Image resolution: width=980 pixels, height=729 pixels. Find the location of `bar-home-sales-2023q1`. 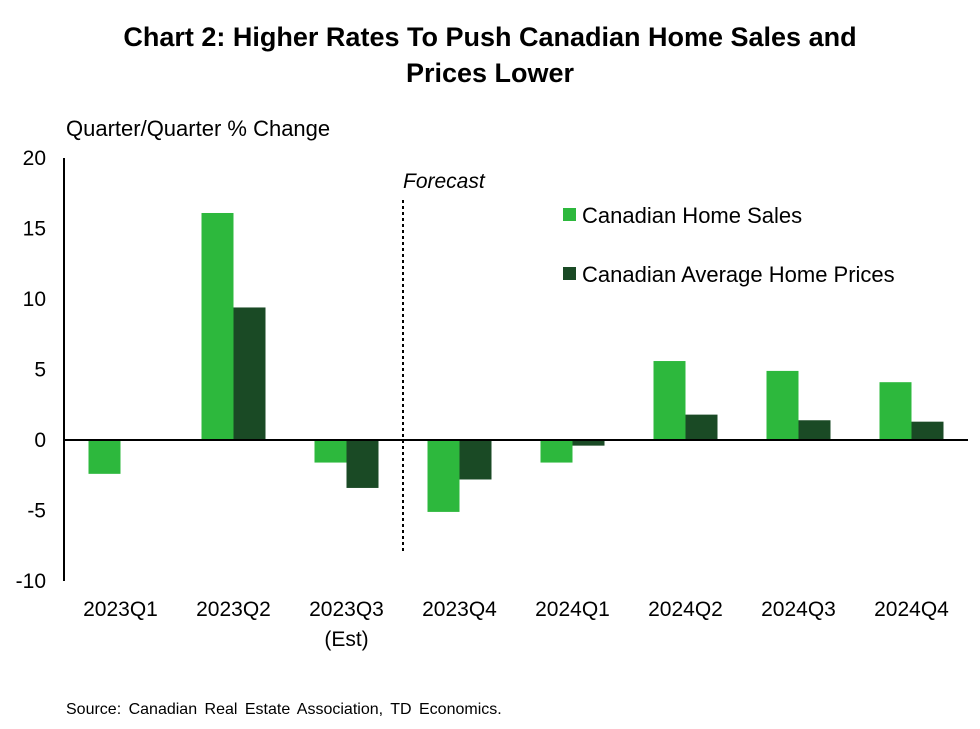

bar-home-sales-2023q1 is located at coordinates (104, 457).